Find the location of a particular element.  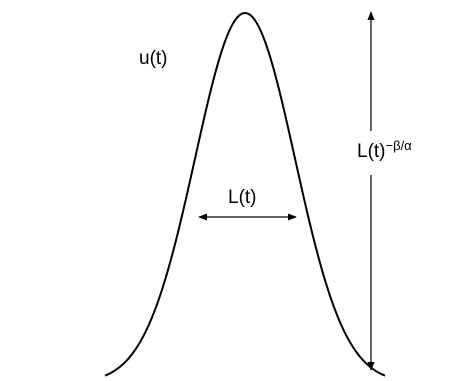

curve-label: u(t) is located at coordinates (153, 58).